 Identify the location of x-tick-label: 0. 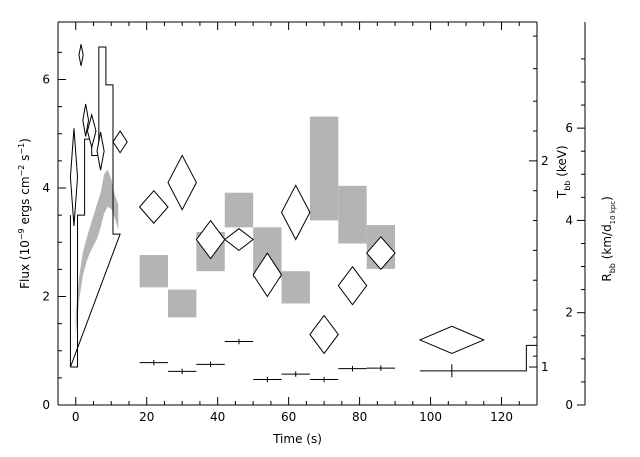
(76, 417).